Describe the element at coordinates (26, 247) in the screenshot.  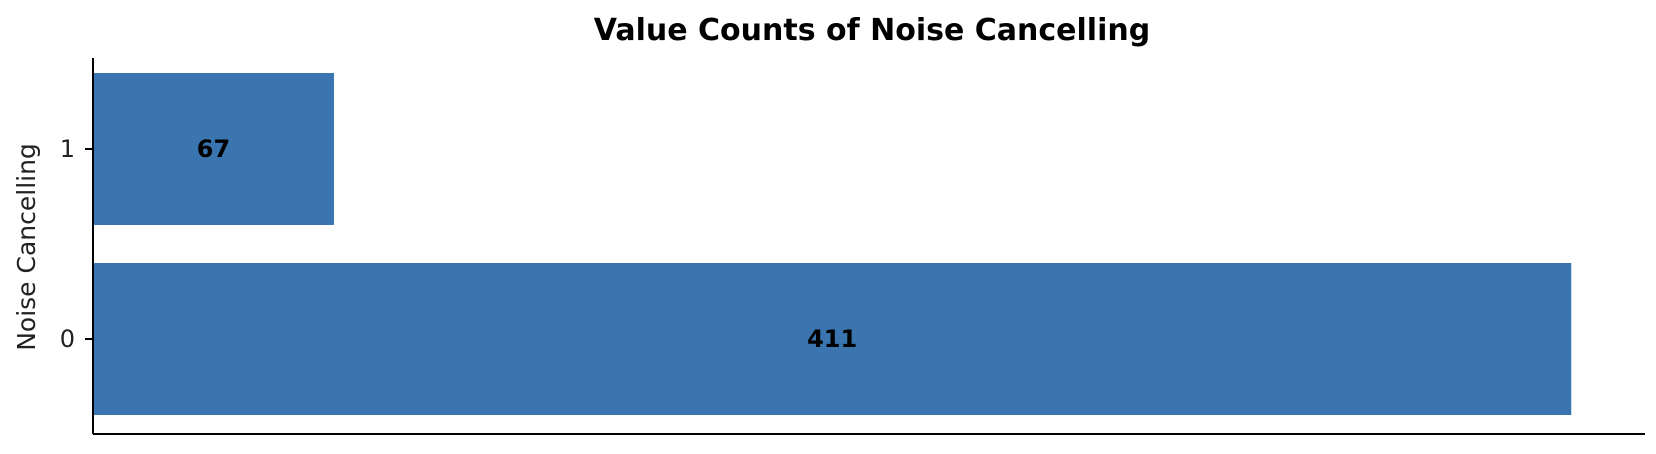
I see `y-axis-label: Noise Cancelling` at that location.